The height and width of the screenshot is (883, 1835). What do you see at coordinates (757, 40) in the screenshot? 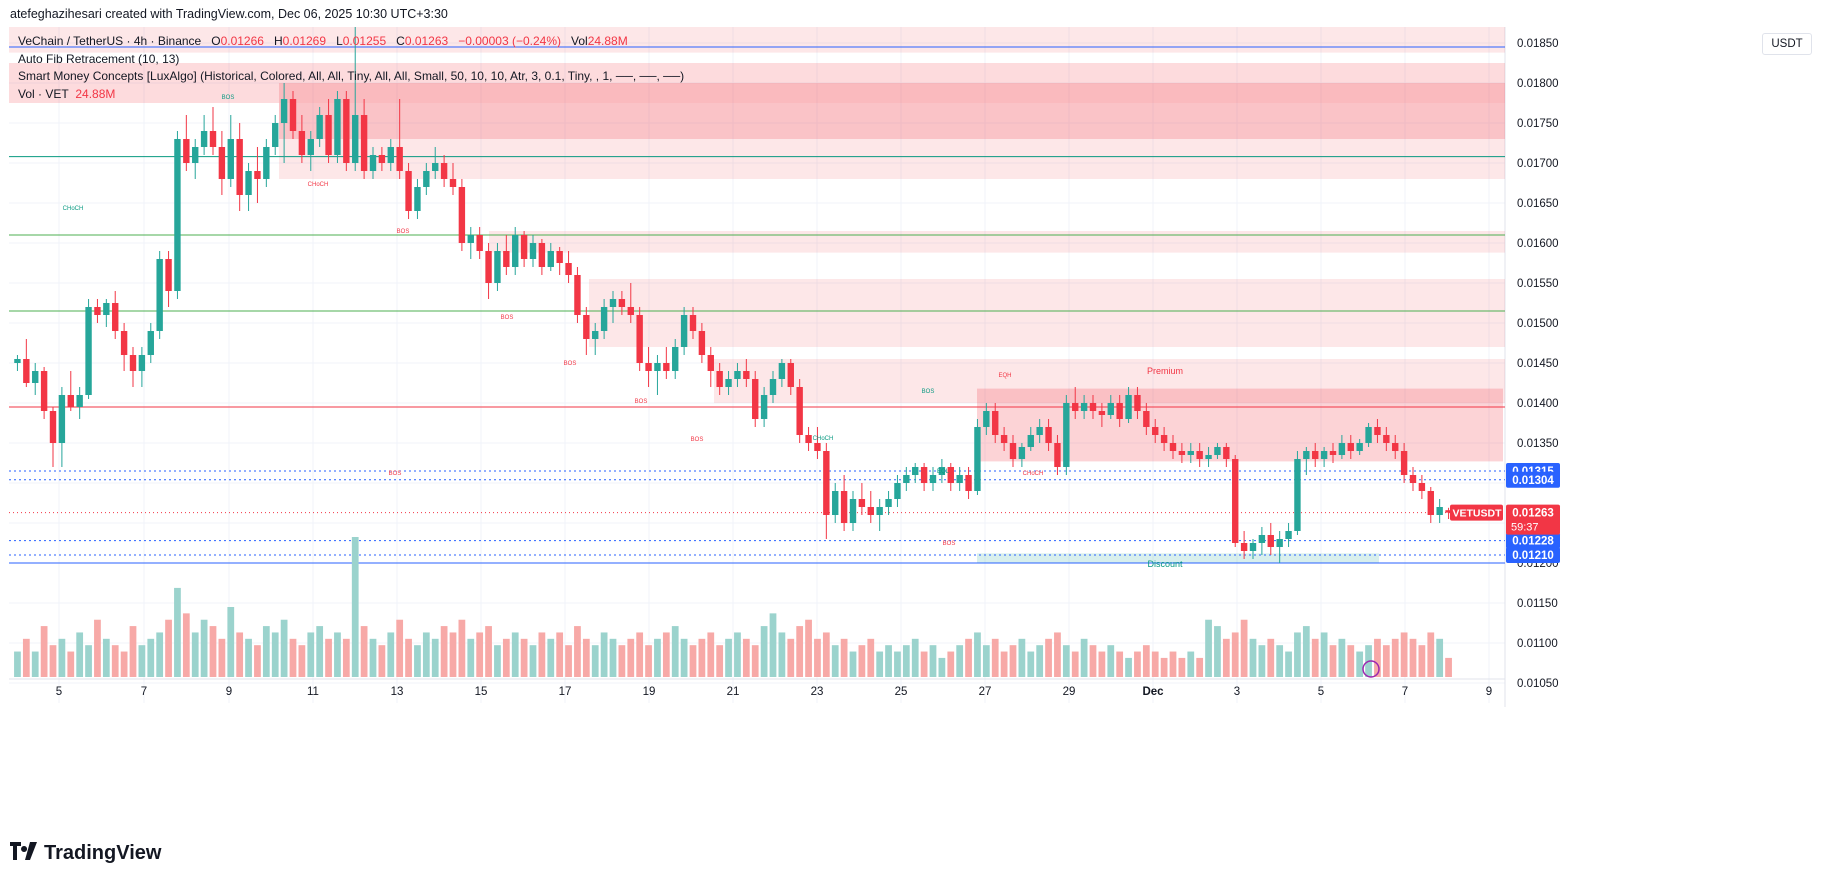
I see `supply-zone-top` at bounding box center [757, 40].